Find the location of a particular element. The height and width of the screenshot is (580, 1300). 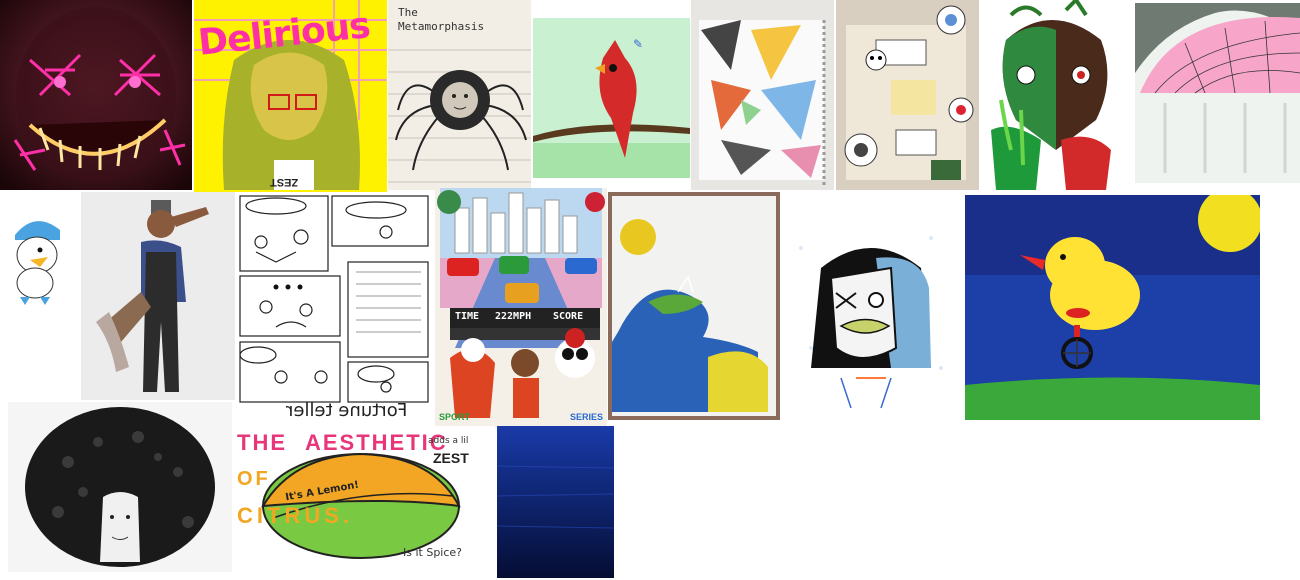

artwork-geometric-sketchbook is located at coordinates (762, 95).